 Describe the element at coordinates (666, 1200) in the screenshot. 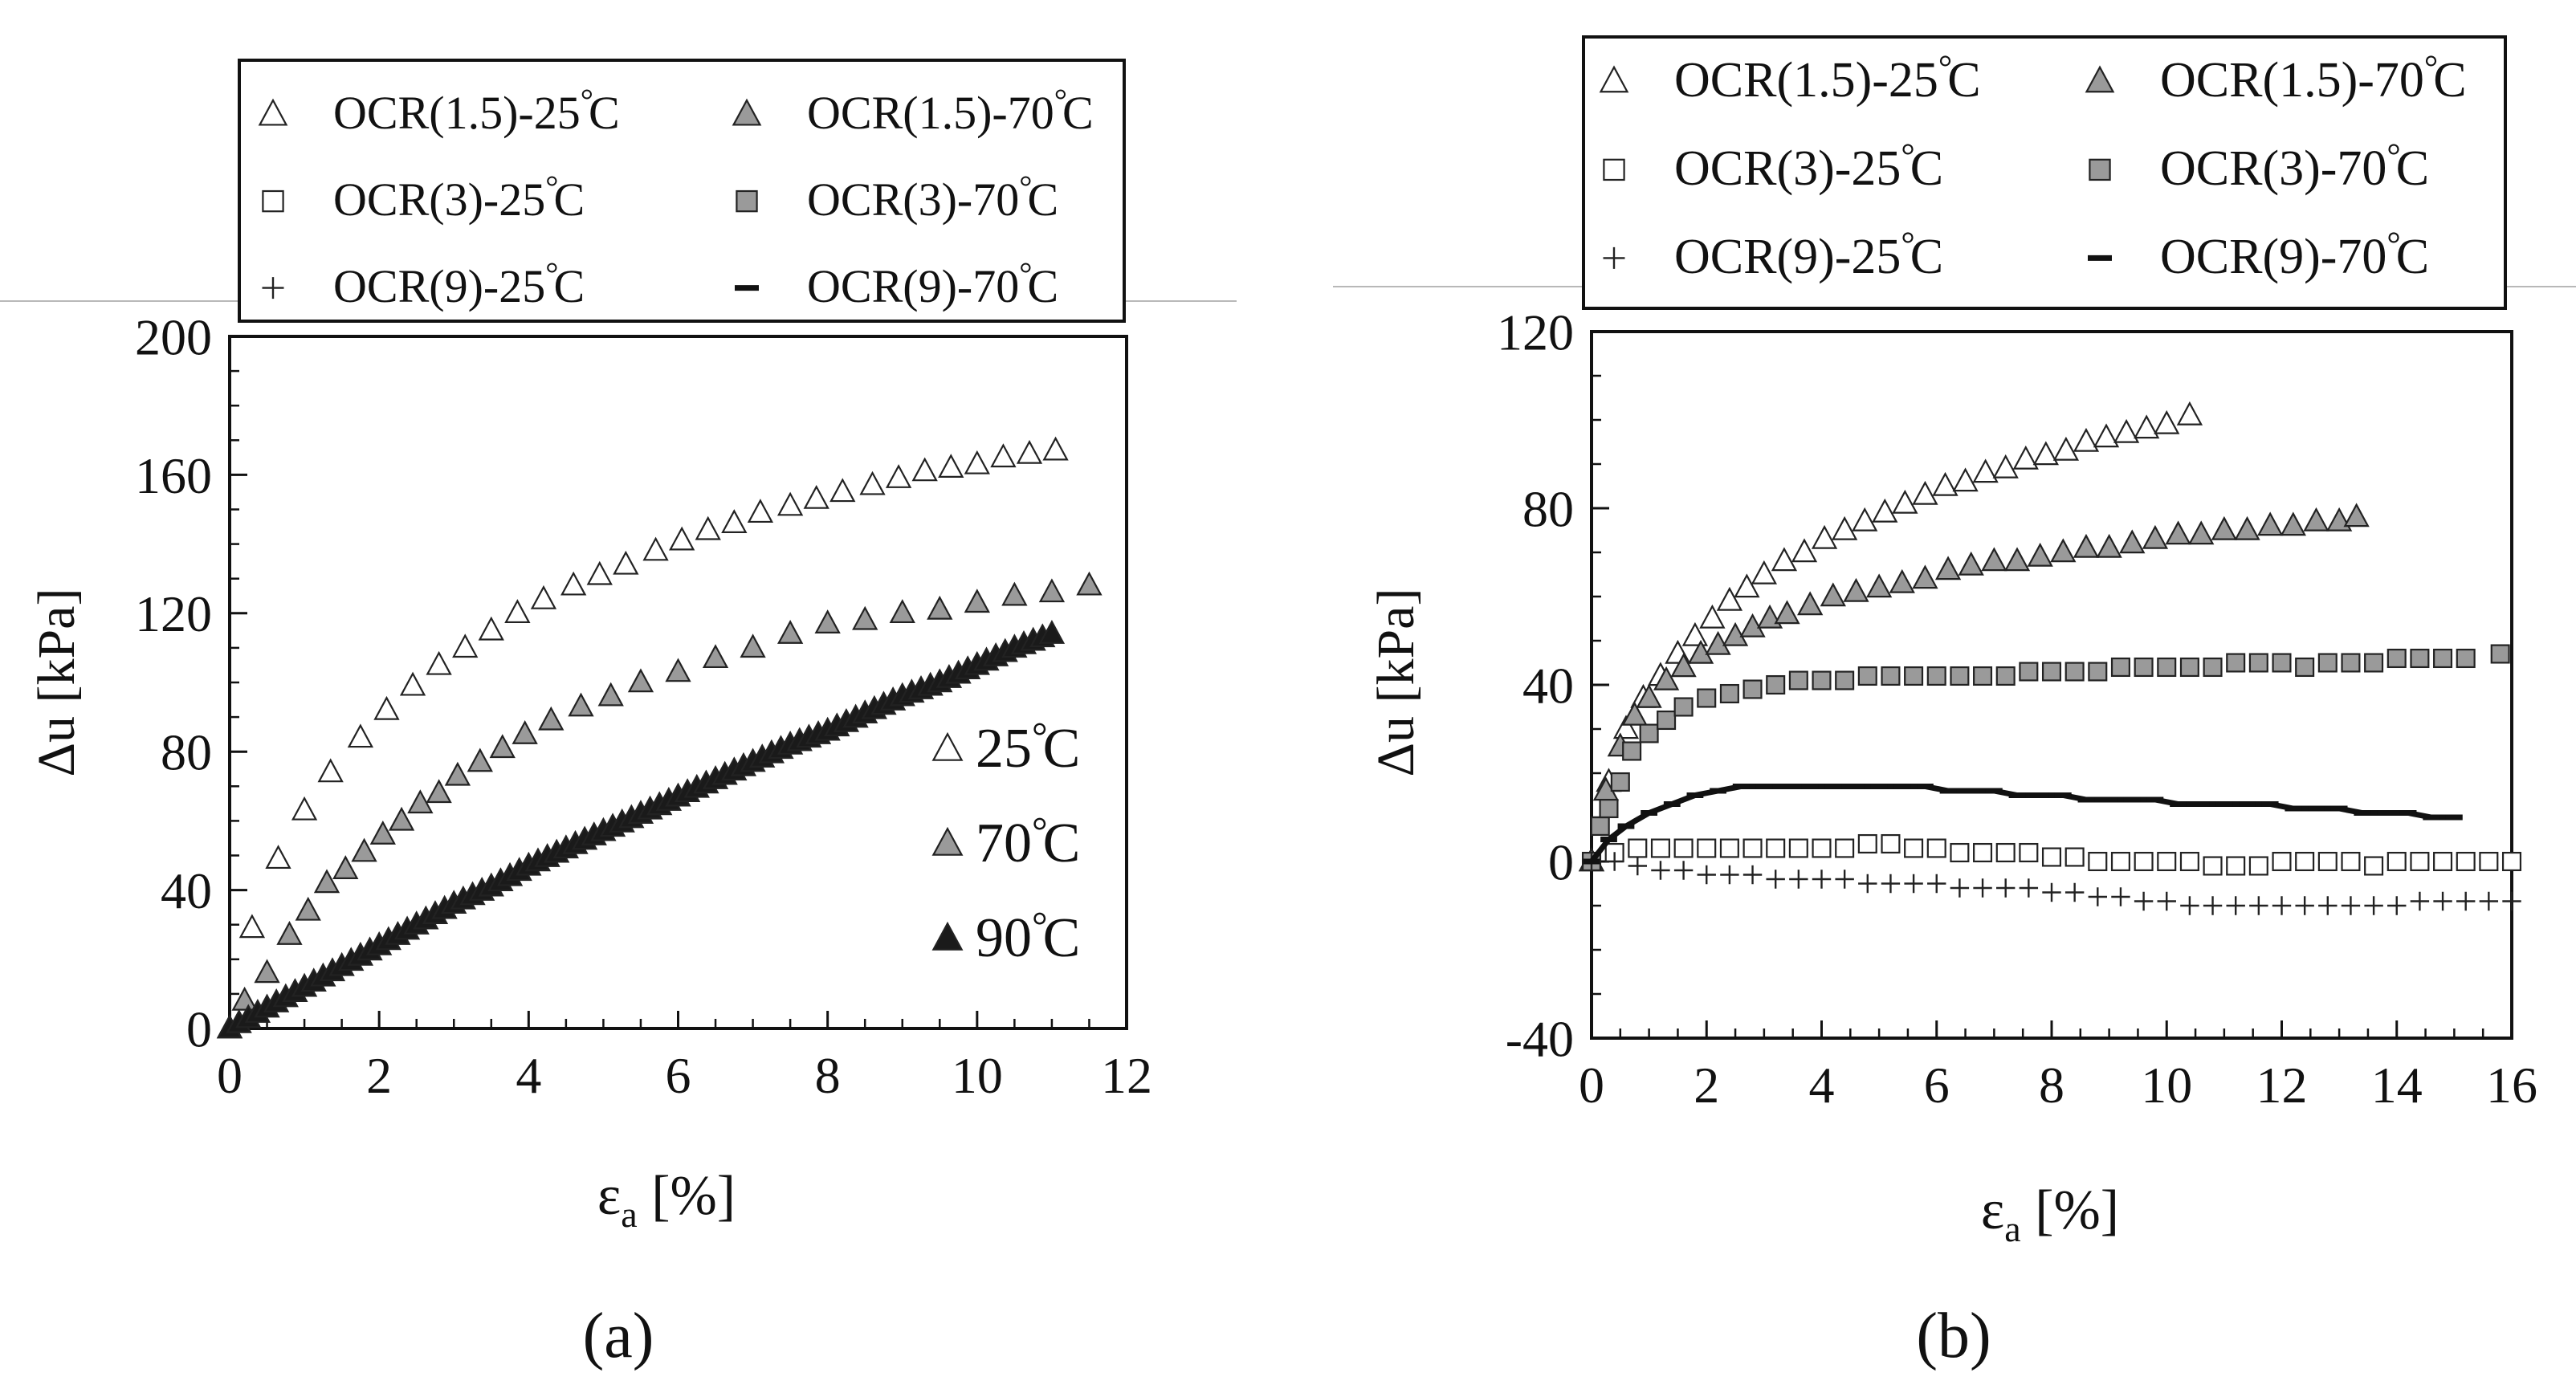

I see `x-axis-label-a: εa [%]` at that location.